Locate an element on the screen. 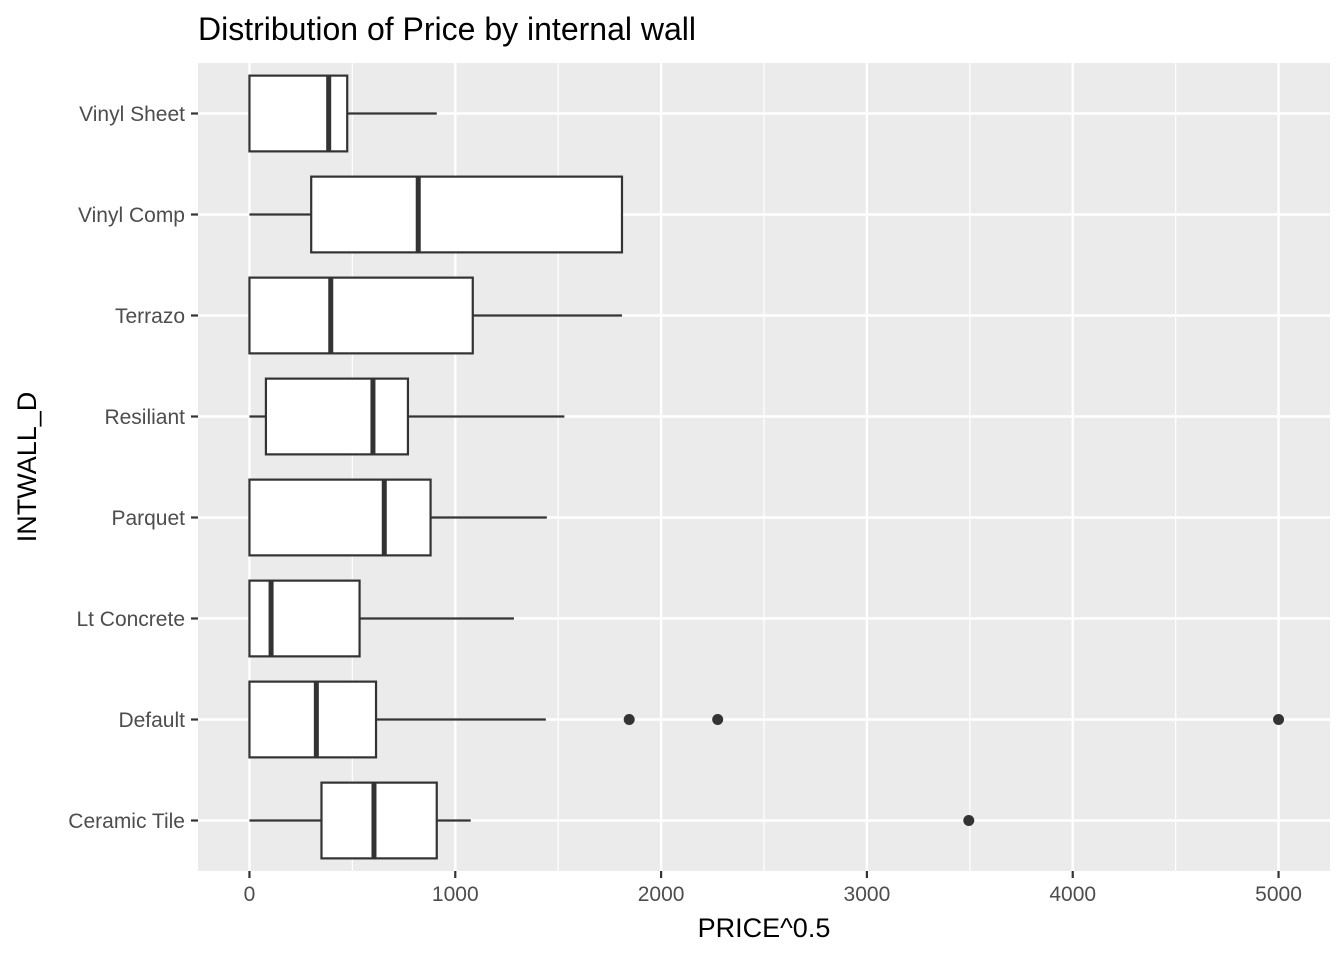 This screenshot has height=960, width=1344. x-tick-label: 3000 is located at coordinates (867, 894).